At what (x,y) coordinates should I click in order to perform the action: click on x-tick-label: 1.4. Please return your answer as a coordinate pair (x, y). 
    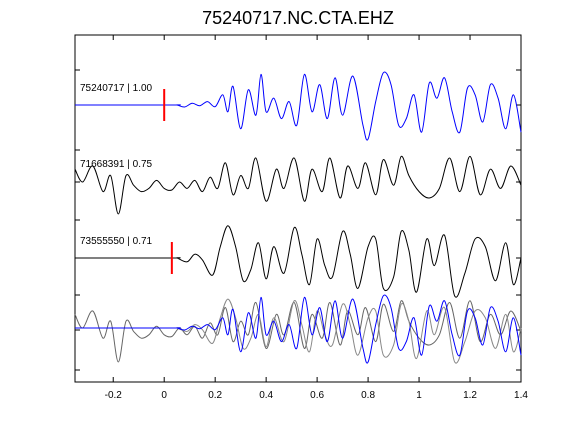
    Looking at the image, I should click on (521, 395).